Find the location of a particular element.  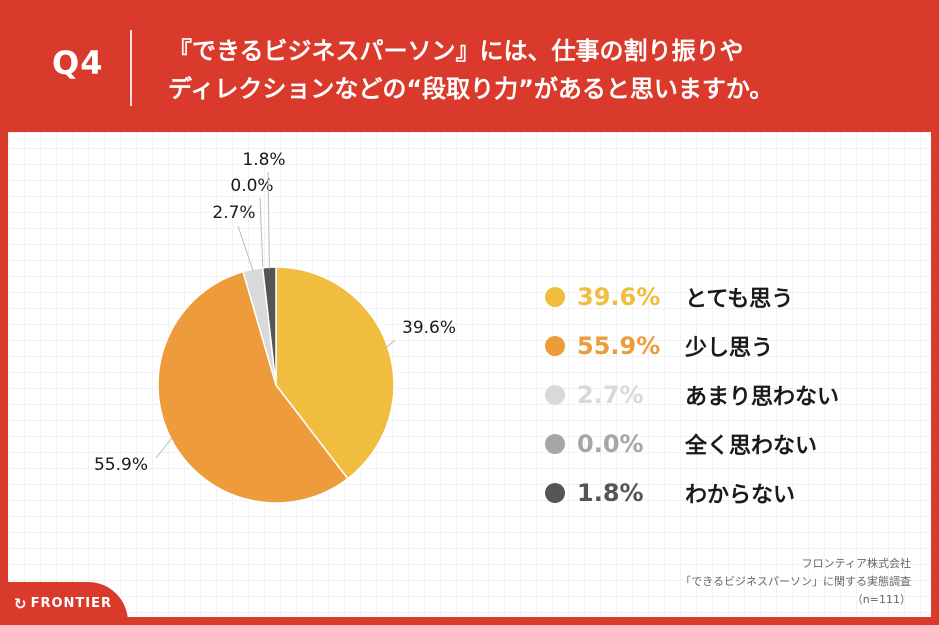

header-divider is located at coordinates (131, 68).